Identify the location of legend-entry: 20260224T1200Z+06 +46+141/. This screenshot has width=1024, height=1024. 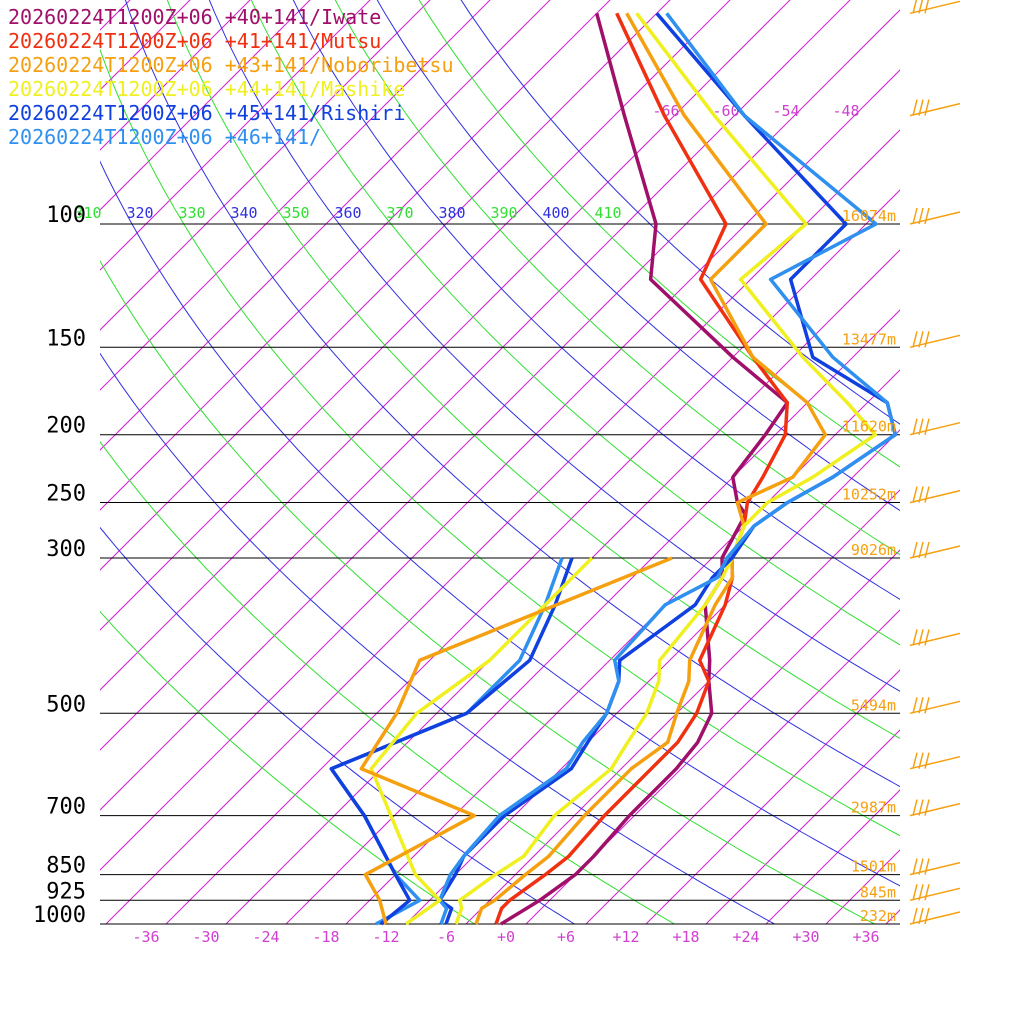
(164, 137).